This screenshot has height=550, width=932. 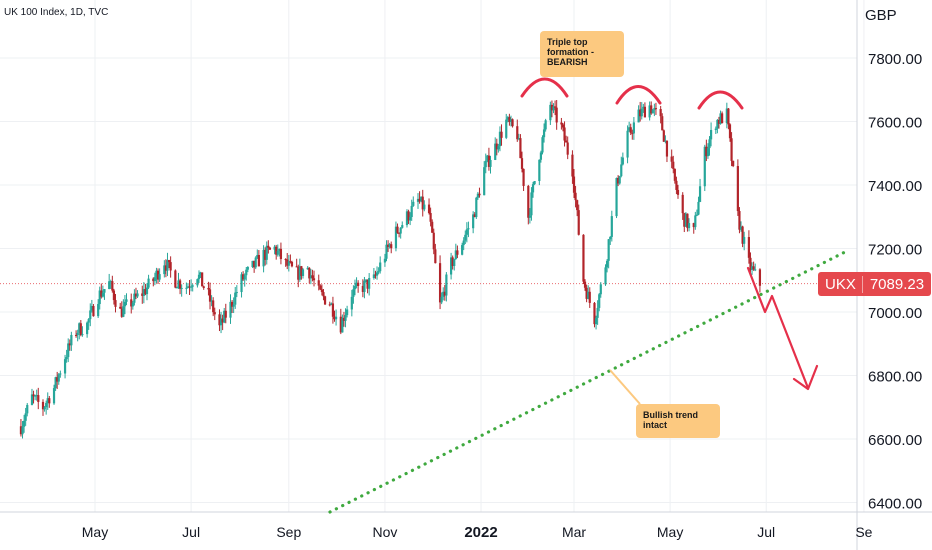 I want to click on y-tick-label: 7600.00, so click(x=895, y=123).